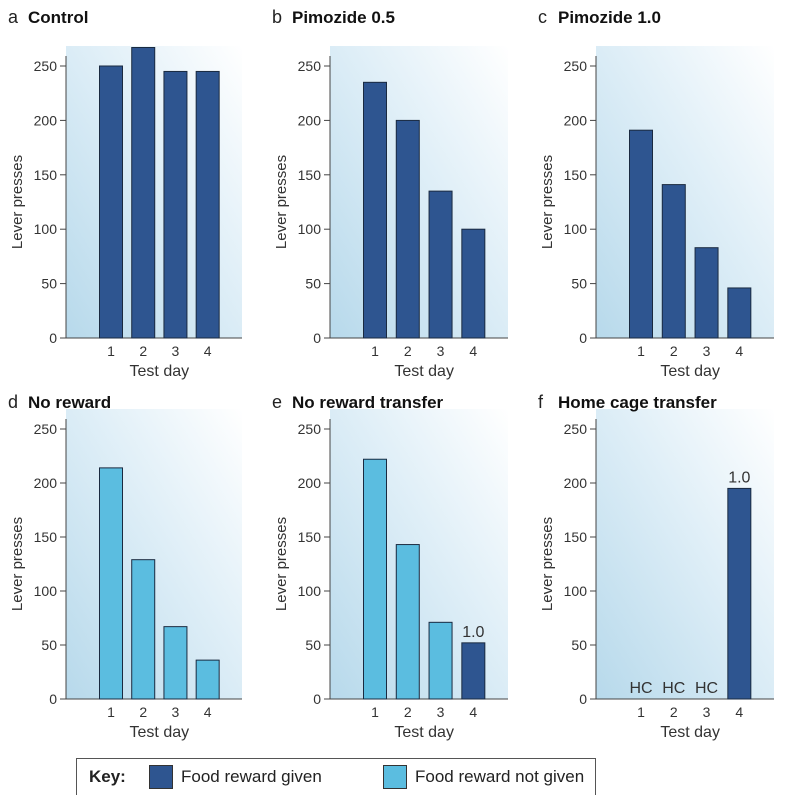 The image size is (786, 795). What do you see at coordinates (235, 777) in the screenshot?
I see `legend-item-given: Food reward given` at bounding box center [235, 777].